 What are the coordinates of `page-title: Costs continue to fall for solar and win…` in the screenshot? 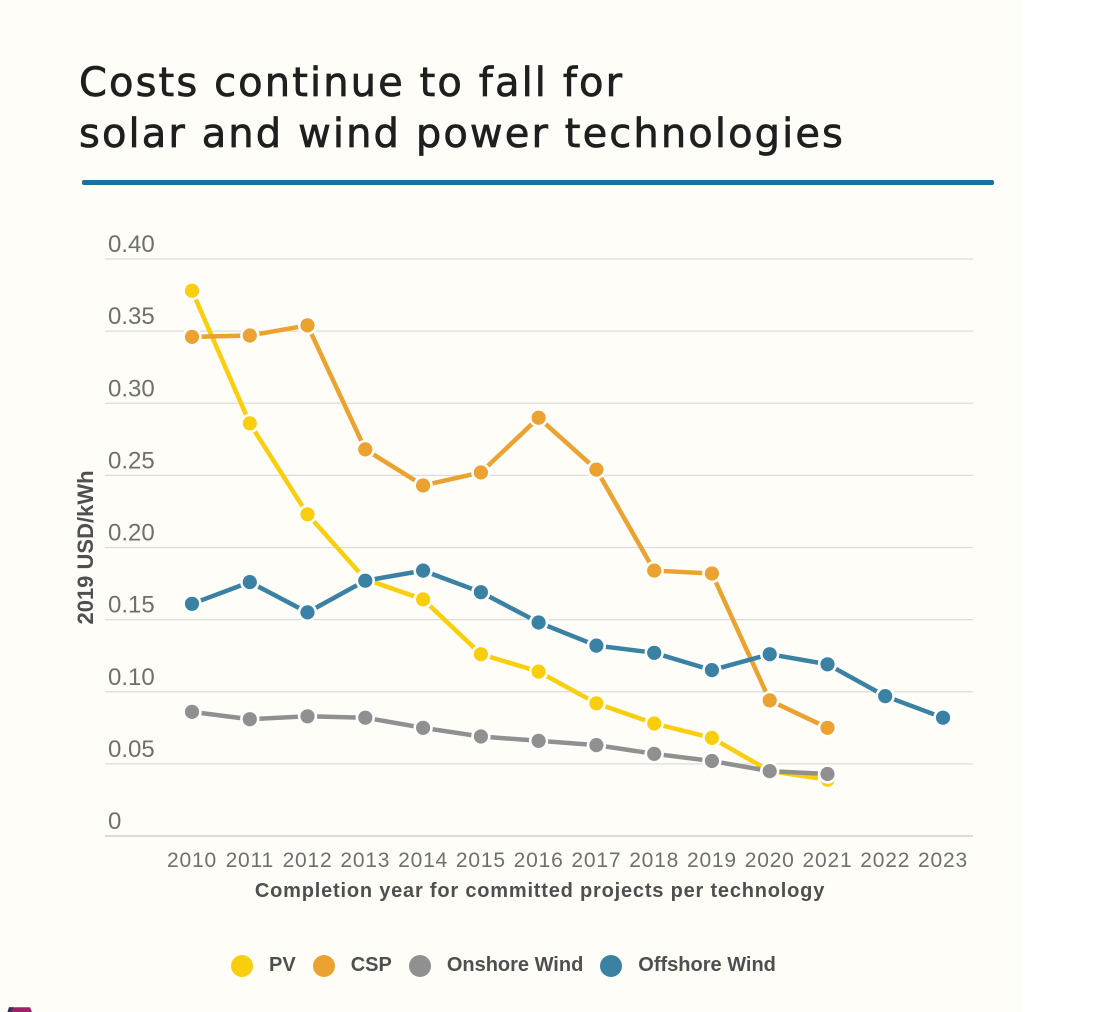 It's located at (462, 109).